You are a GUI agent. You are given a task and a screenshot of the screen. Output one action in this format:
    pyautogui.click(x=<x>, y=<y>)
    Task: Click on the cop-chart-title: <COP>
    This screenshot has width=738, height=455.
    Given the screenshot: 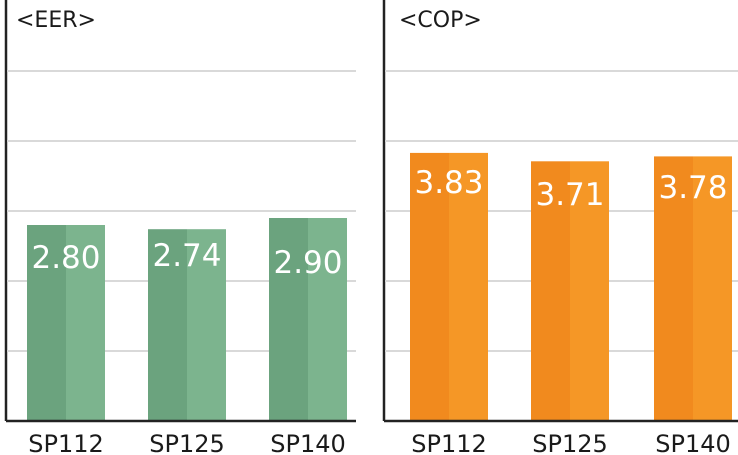 What is the action you would take?
    pyautogui.click(x=440, y=20)
    